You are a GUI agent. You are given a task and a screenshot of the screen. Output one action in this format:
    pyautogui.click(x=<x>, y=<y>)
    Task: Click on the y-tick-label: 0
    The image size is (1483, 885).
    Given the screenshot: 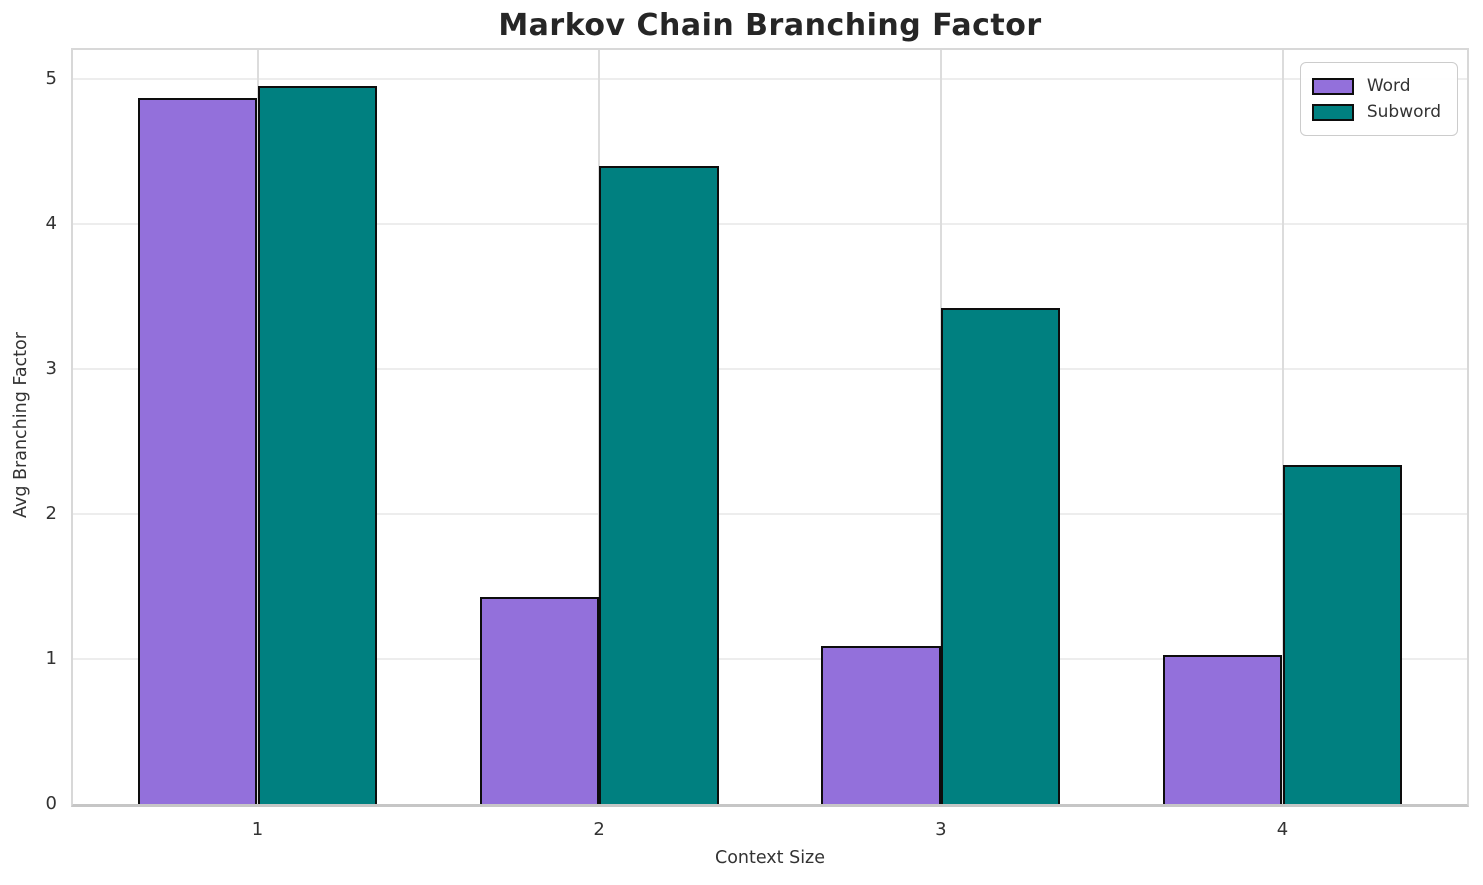 What is the action you would take?
    pyautogui.click(x=51, y=803)
    